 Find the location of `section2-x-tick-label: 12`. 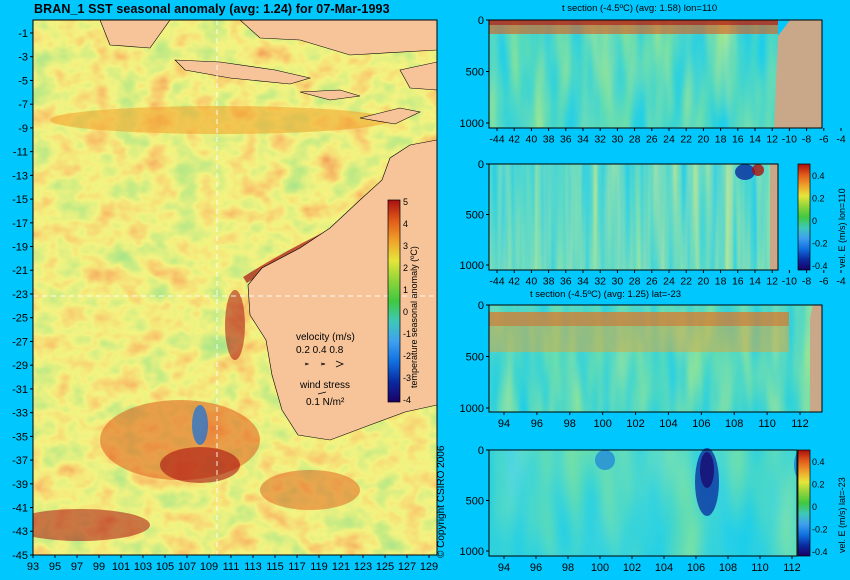

section2-x-tick-label: 12 is located at coordinates (772, 282).